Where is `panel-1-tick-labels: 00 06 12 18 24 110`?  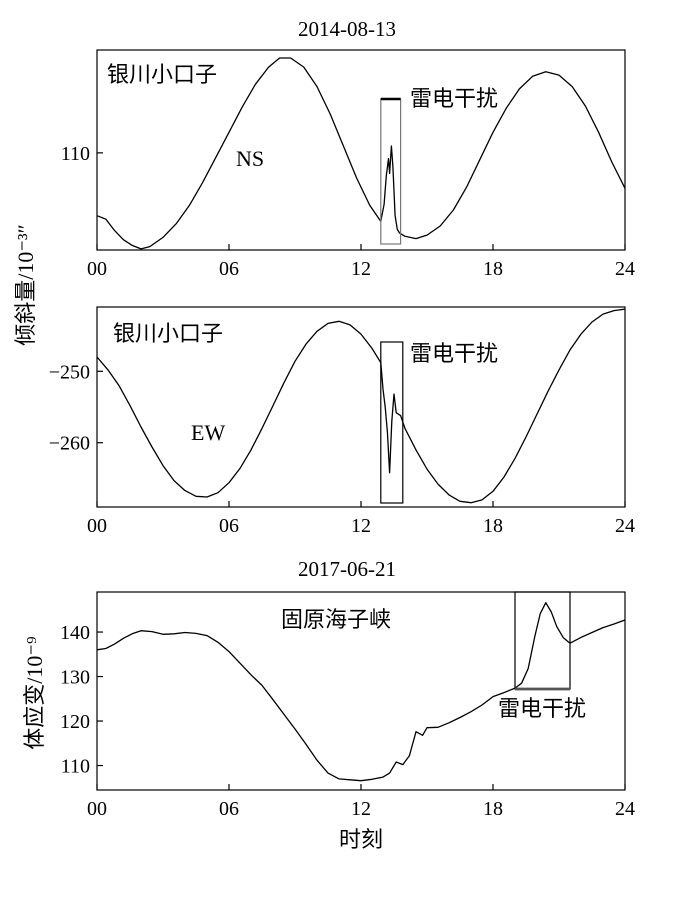 panel-1-tick-labels: 00 06 12 18 24 110 is located at coordinates (348, 211).